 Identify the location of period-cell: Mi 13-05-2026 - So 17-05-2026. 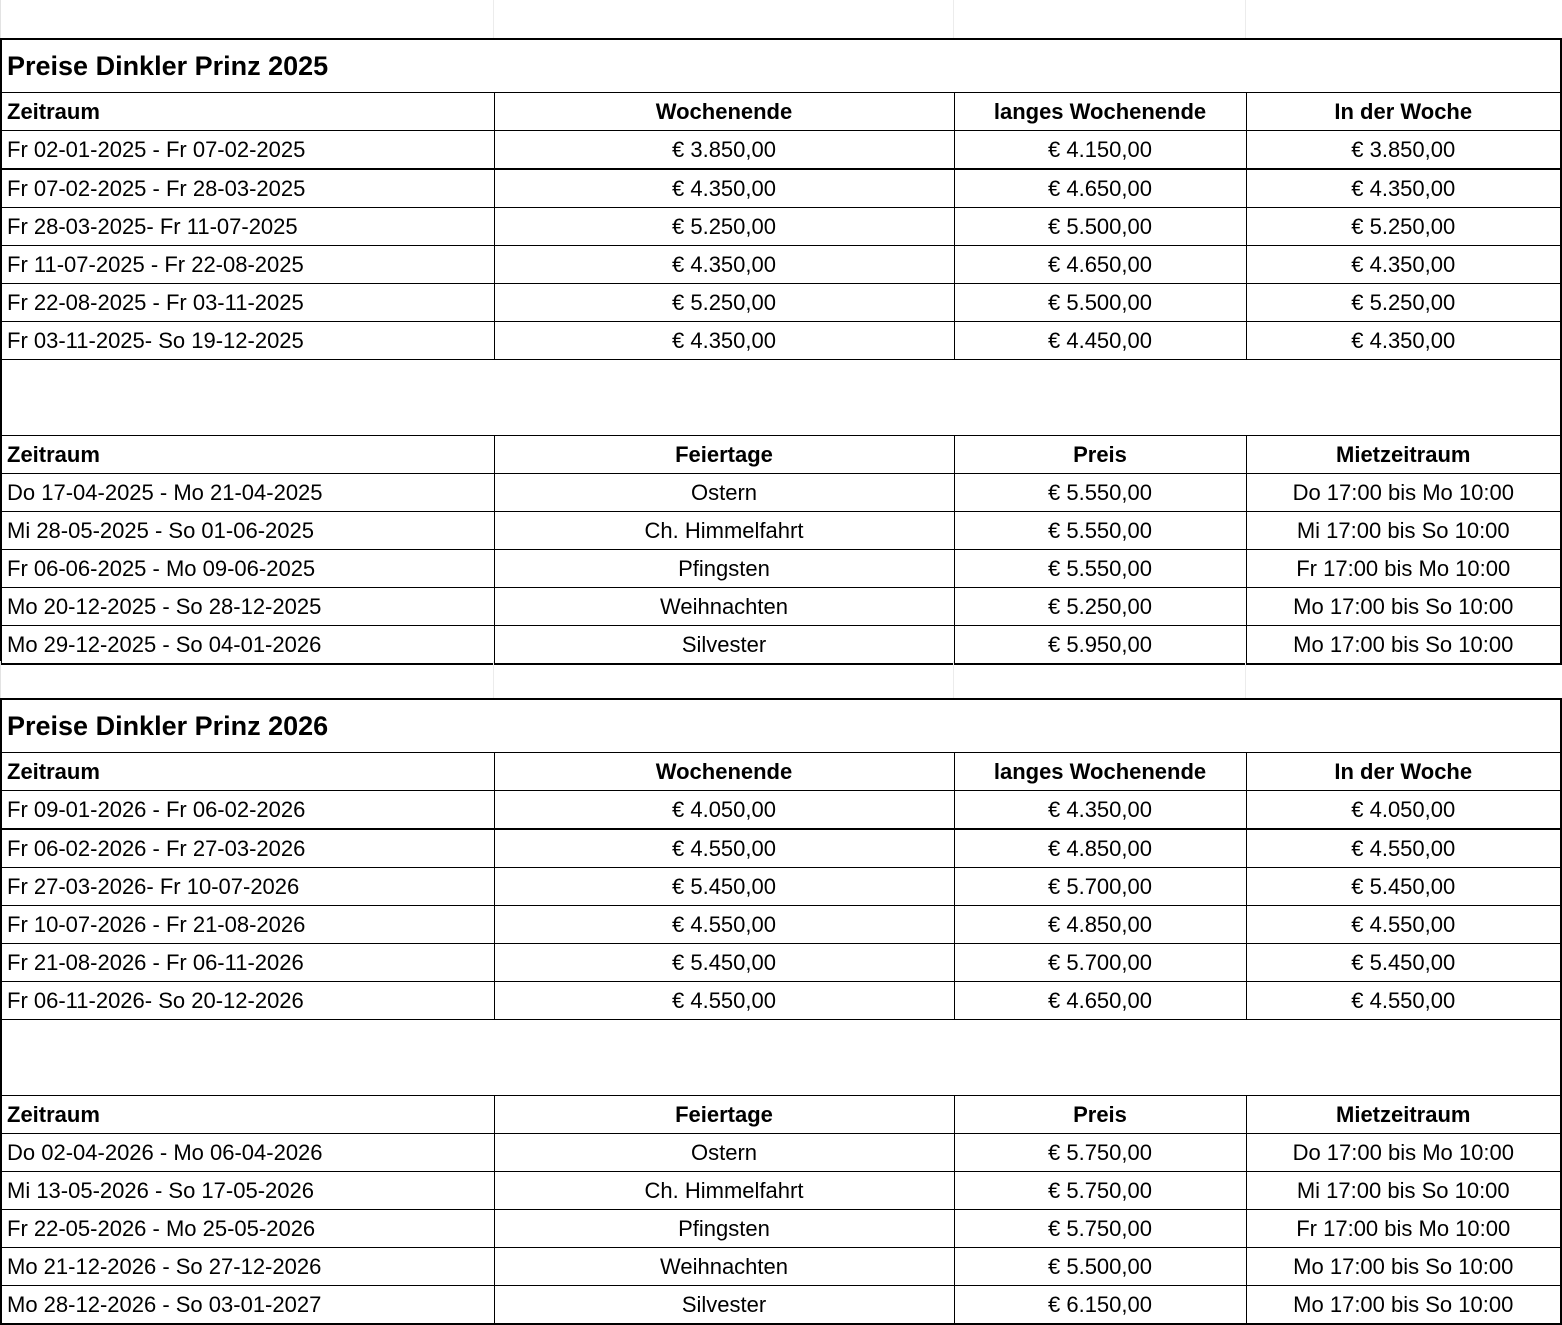
(248, 1190).